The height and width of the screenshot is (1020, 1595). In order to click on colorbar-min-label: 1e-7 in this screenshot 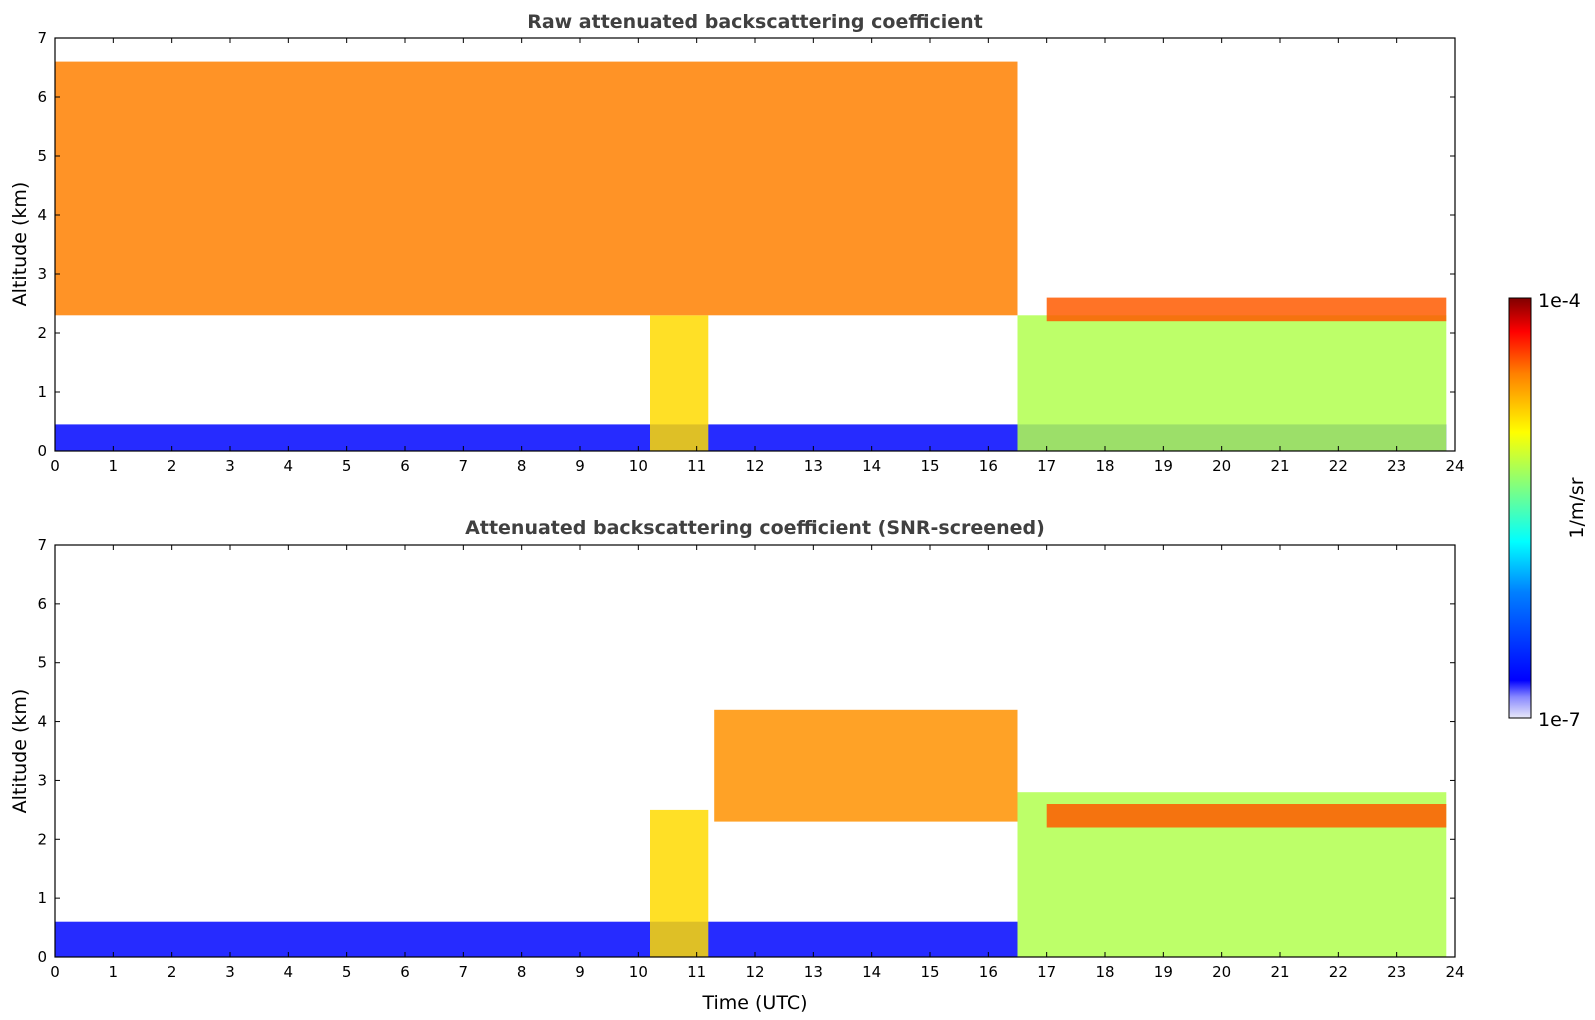, I will do `click(1559, 720)`.